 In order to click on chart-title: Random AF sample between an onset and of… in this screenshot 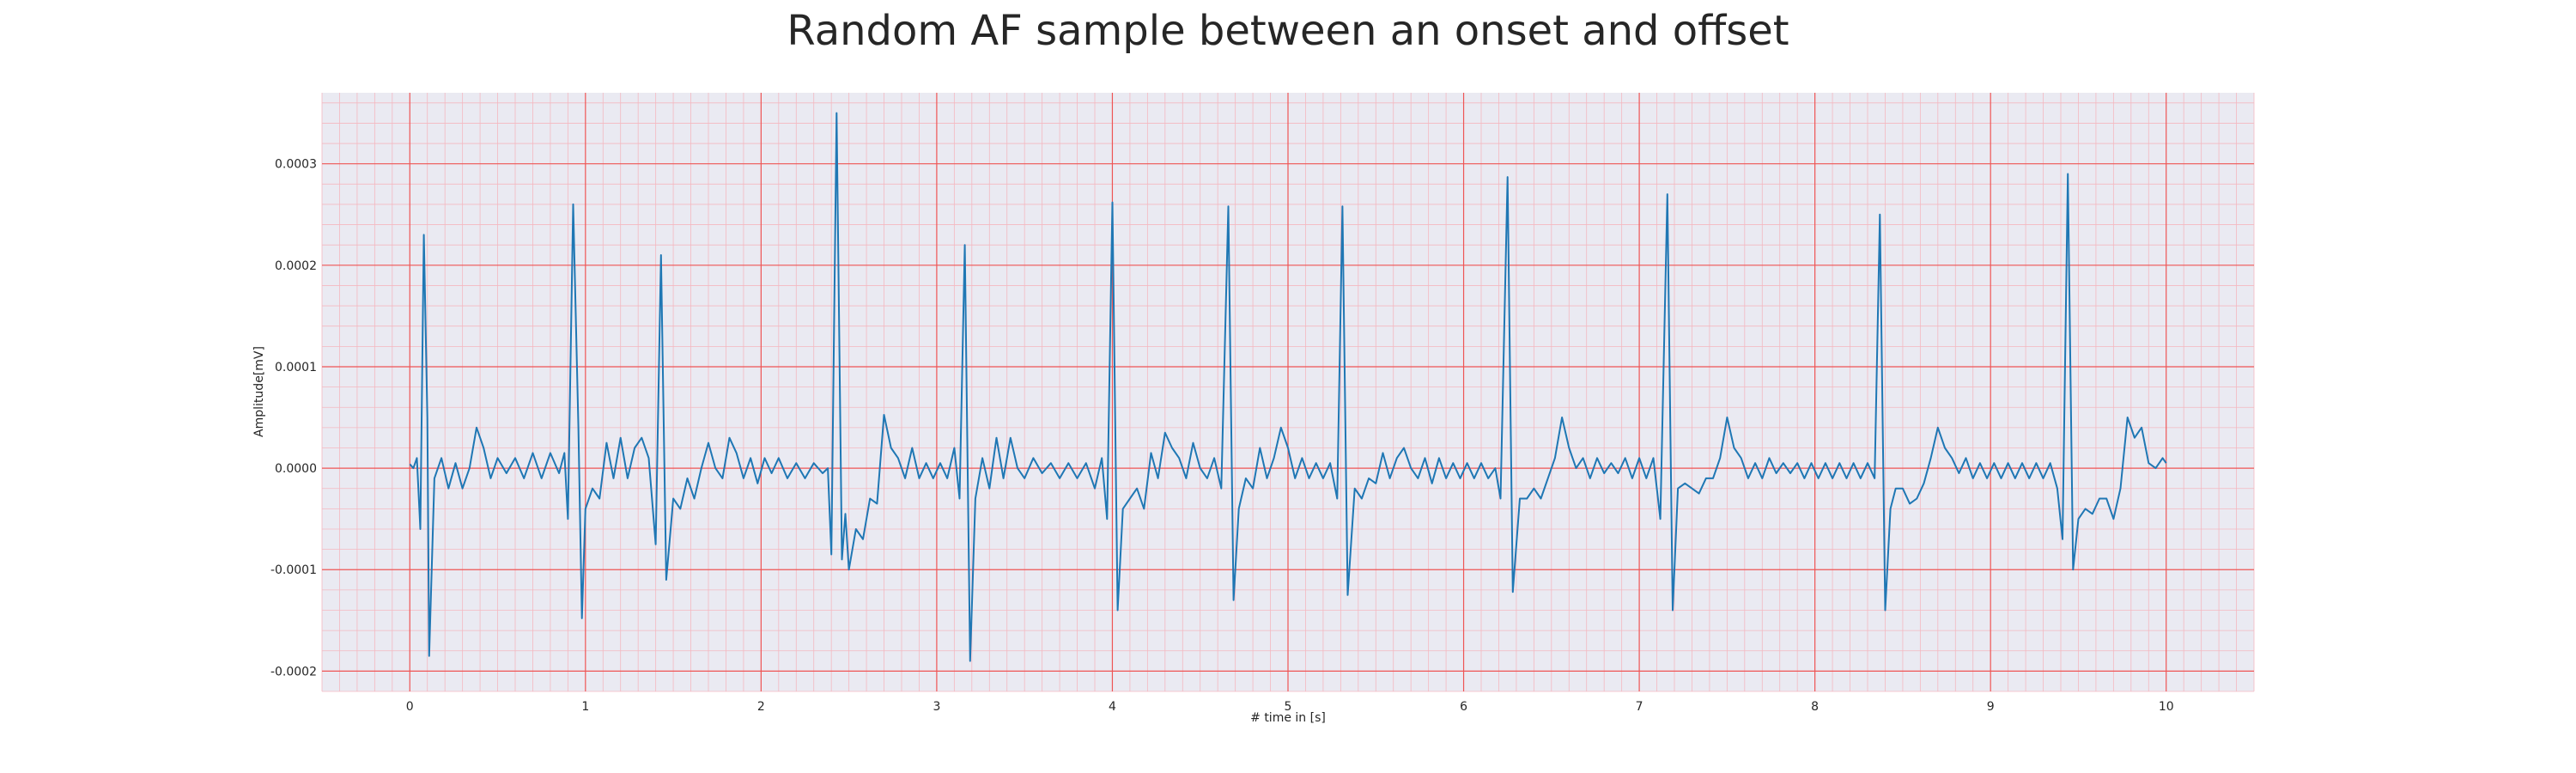, I will do `click(1288, 31)`.